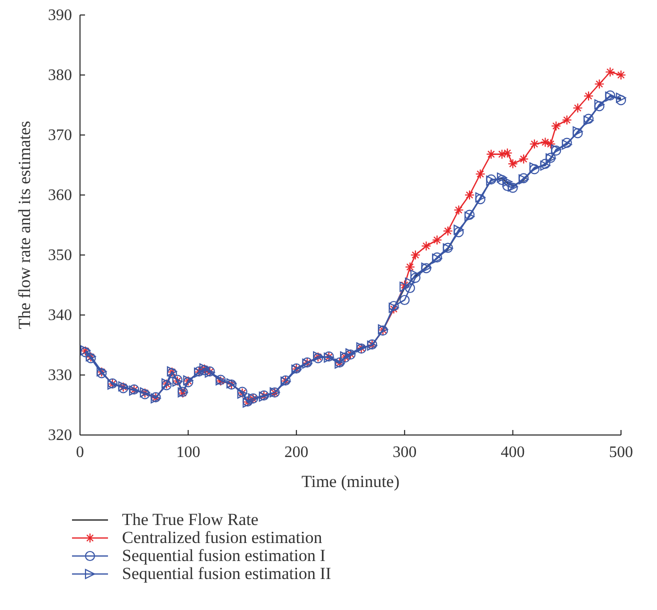  I want to click on x-tick-label: 200, so click(296, 452).